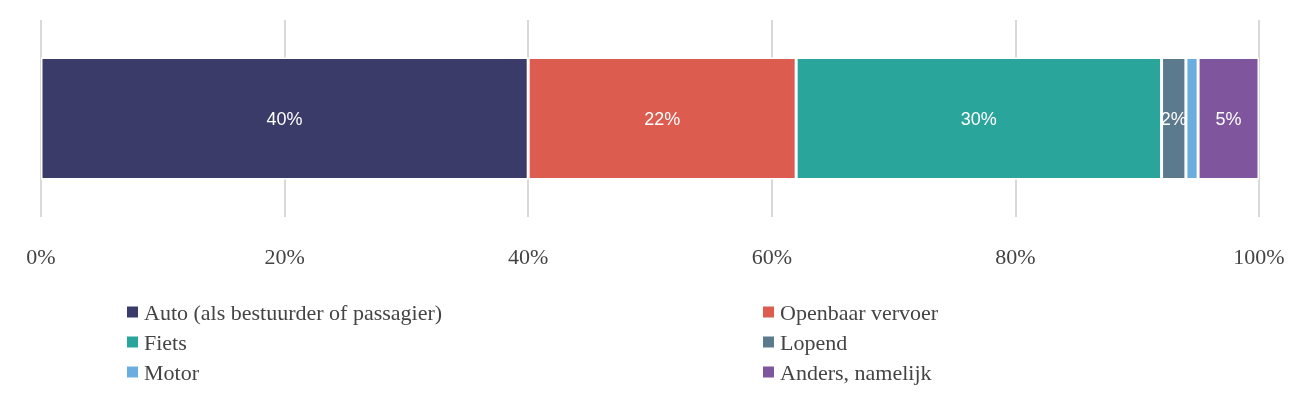 This screenshot has width=1305, height=400. Describe the element at coordinates (662, 118) in the screenshot. I see `data-label: 22%` at that location.